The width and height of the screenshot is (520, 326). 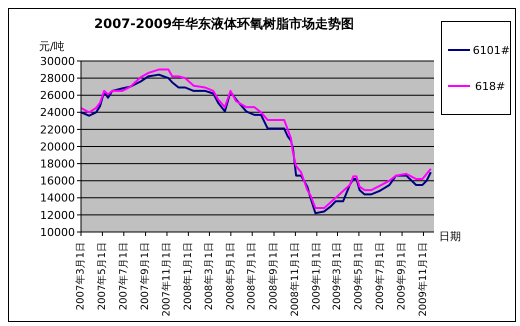 What do you see at coordinates (252, 276) in the screenshot?
I see `x-tick-label: 2008年7月1日` at bounding box center [252, 276].